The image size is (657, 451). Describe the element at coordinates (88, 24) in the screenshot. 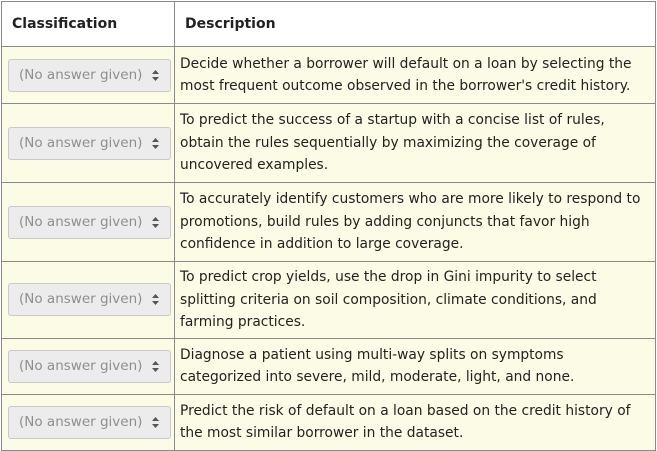

I see `header-classification: Classification` at that location.